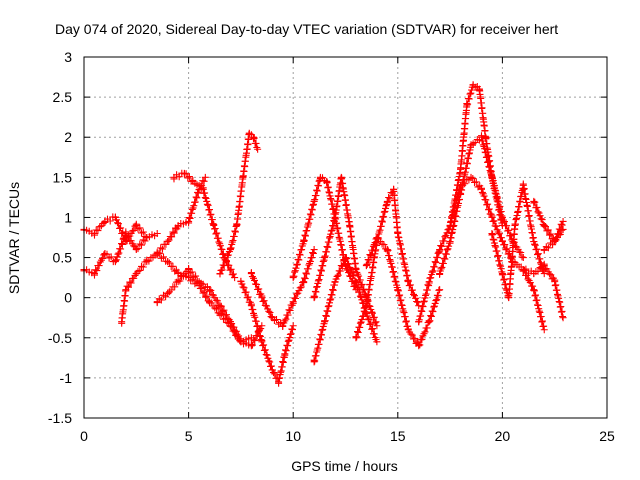 This screenshot has width=640, height=480. What do you see at coordinates (63, 258) in the screenshot?
I see `y-tick-label: 0.5` at bounding box center [63, 258].